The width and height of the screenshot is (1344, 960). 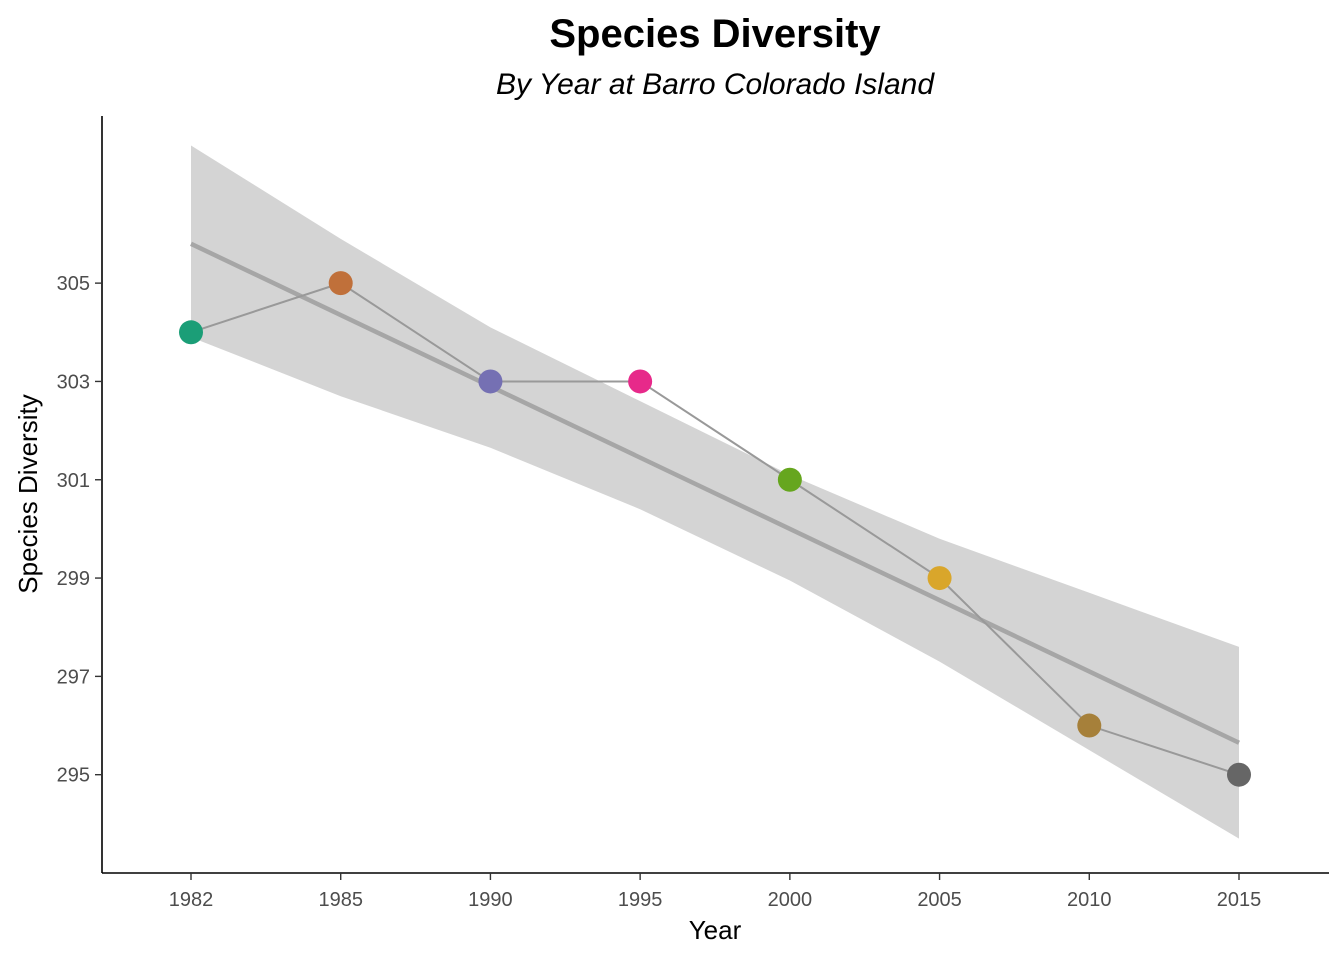 I want to click on chart-title: Species Diversity, so click(x=715, y=34).